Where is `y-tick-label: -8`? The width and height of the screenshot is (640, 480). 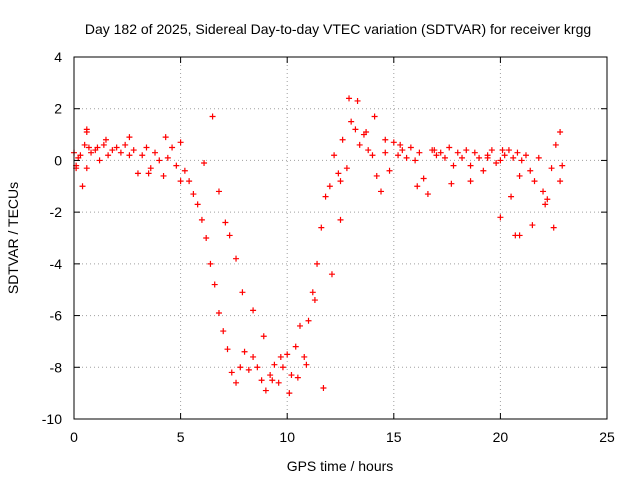
y-tick-label: -8 is located at coordinates (56, 367).